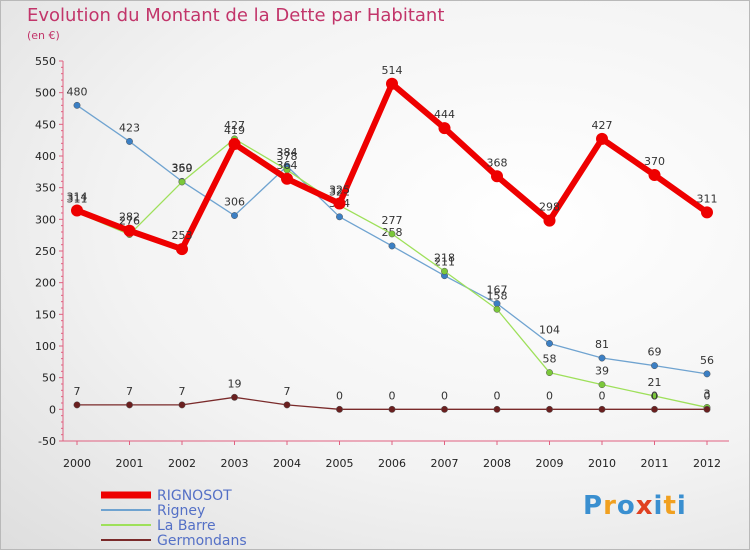 The image size is (750, 551). Describe the element at coordinates (444, 114) in the screenshot. I see `data-label: 444` at that location.